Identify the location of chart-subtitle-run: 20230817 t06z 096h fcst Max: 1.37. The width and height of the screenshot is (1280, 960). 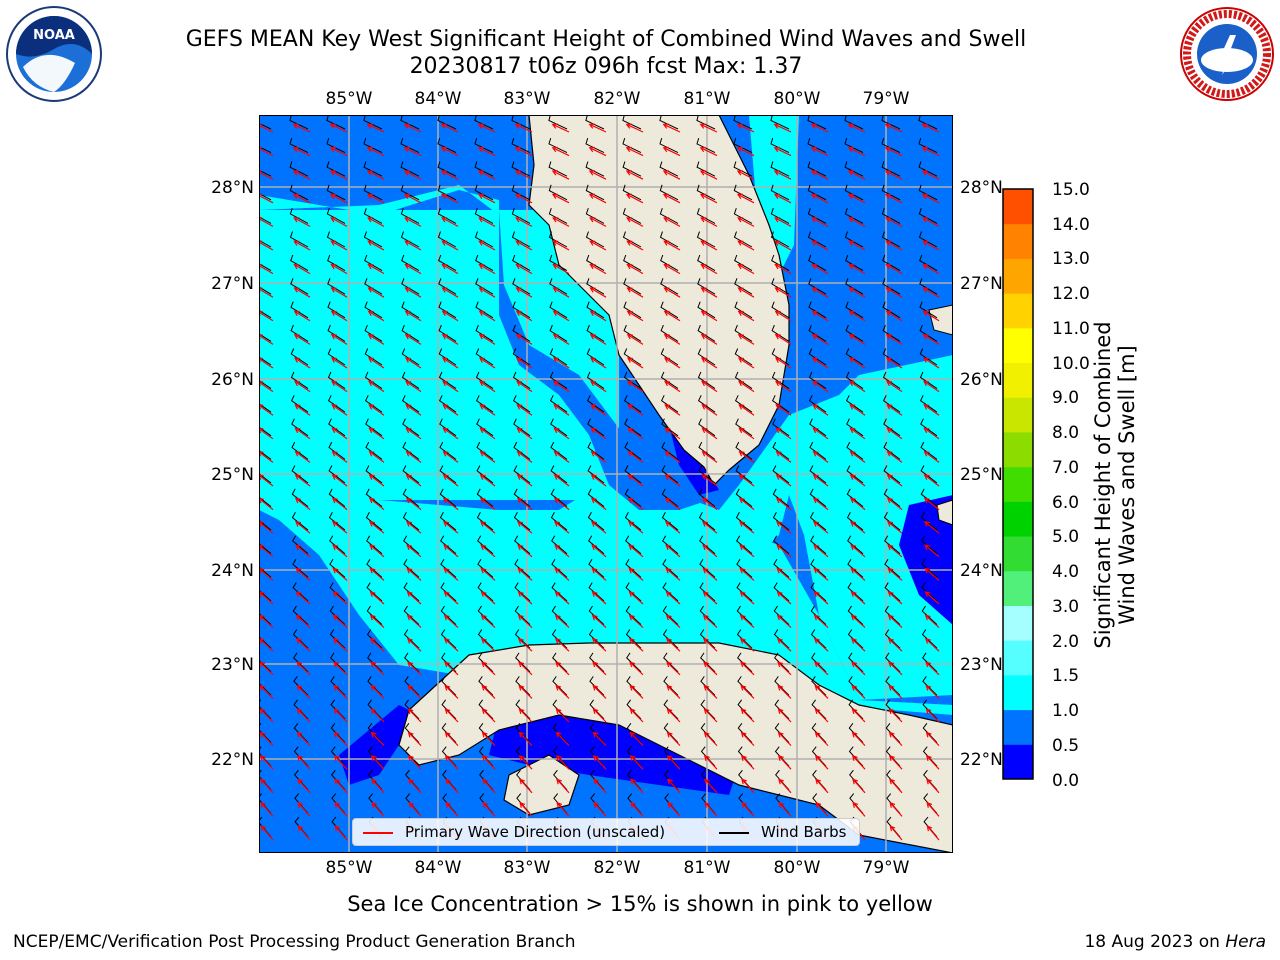
(606, 66).